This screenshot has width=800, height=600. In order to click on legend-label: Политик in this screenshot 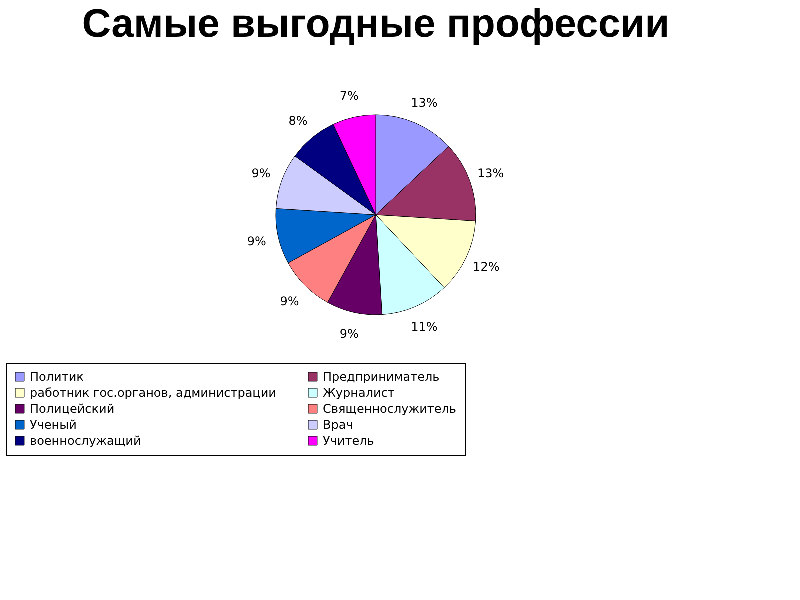, I will do `click(57, 377)`.